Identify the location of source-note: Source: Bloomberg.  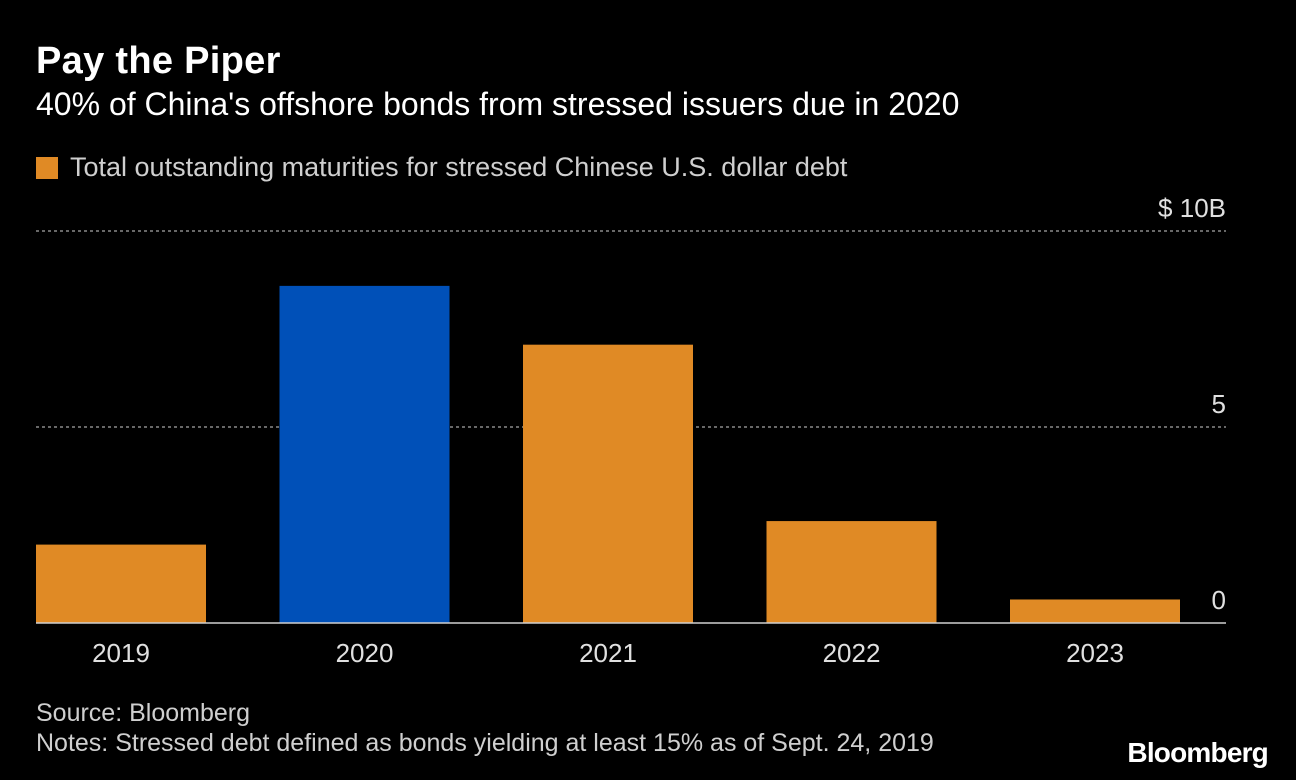
(143, 713).